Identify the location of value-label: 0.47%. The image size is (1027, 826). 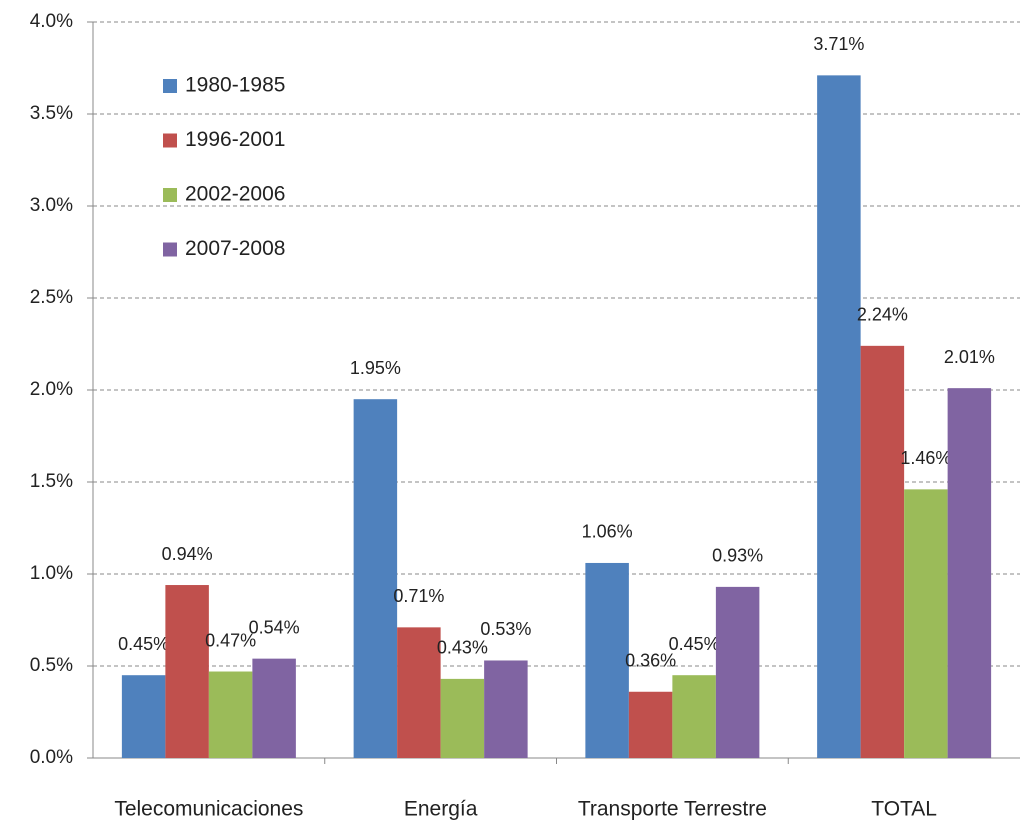
(230, 640).